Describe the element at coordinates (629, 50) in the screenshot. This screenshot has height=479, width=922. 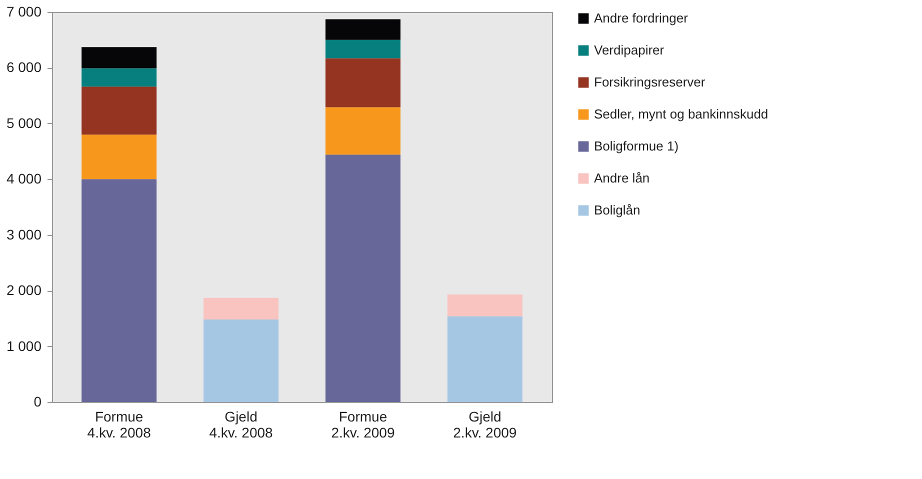
I see `legend-label: Verdipapirer` at that location.